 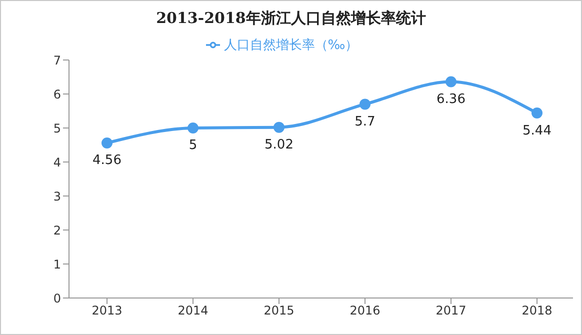 I want to click on y-tick-label: 1, so click(x=57, y=264).